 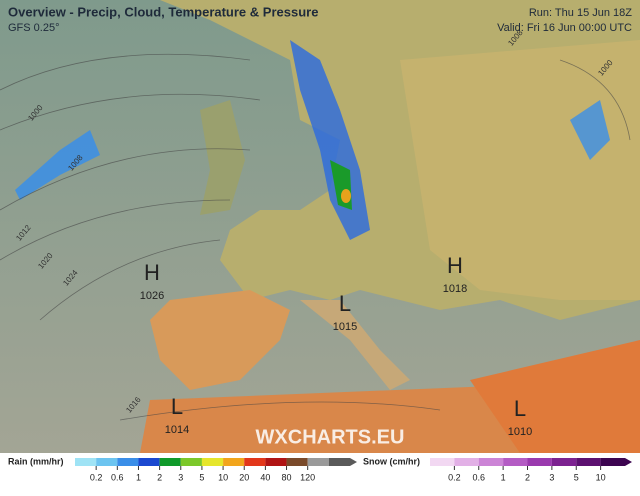 I want to click on watermark: WXCHARTS.EU, so click(x=330, y=437).